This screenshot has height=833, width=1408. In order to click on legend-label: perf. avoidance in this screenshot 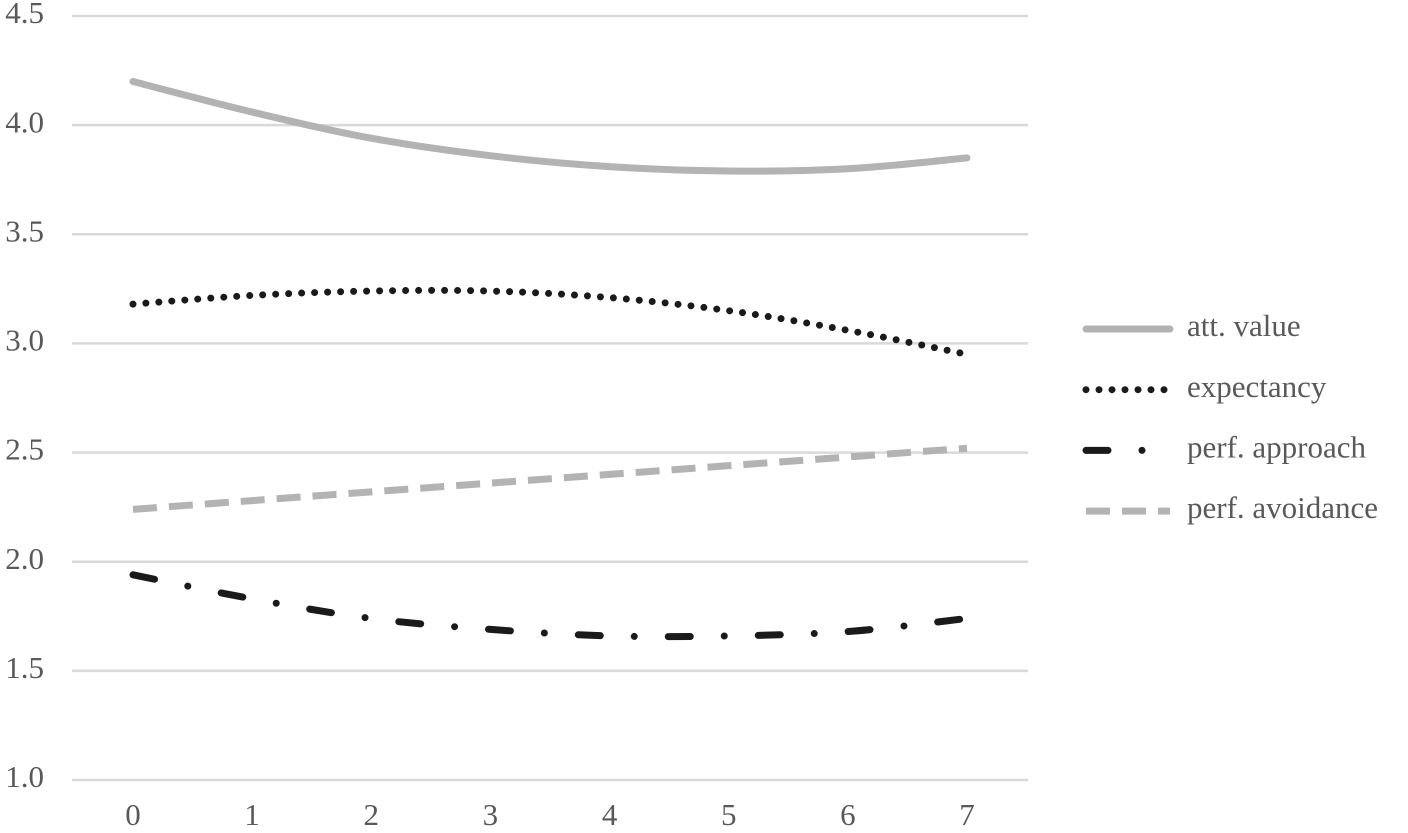, I will do `click(1282, 507)`.